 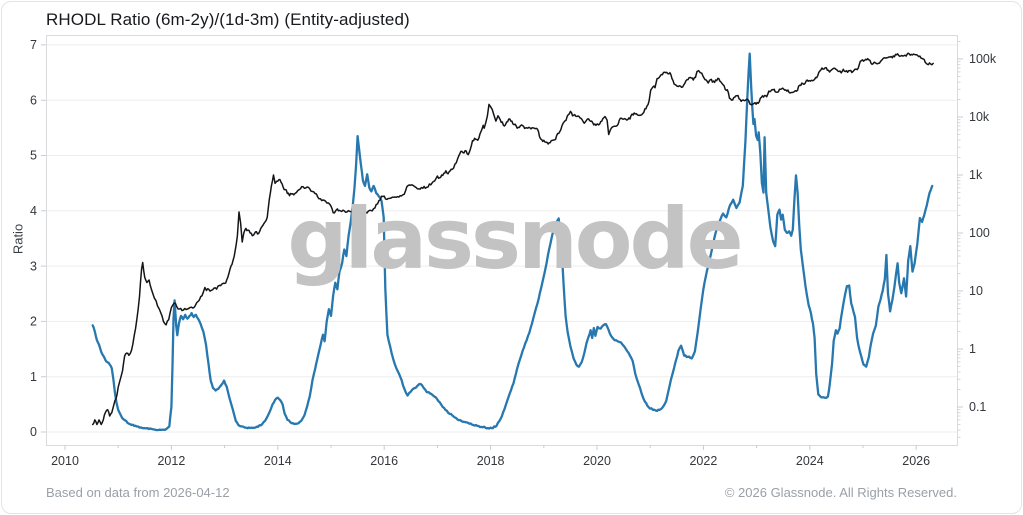 I want to click on right-axis-tick-label: 1k, so click(x=976, y=175).